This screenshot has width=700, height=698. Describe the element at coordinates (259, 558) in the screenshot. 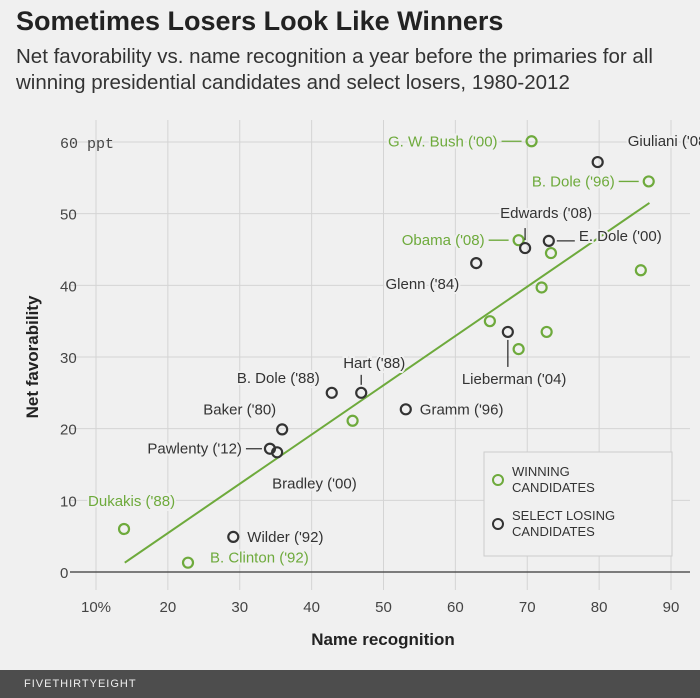

I see `point-label: B. Clinton ('92)` at that location.